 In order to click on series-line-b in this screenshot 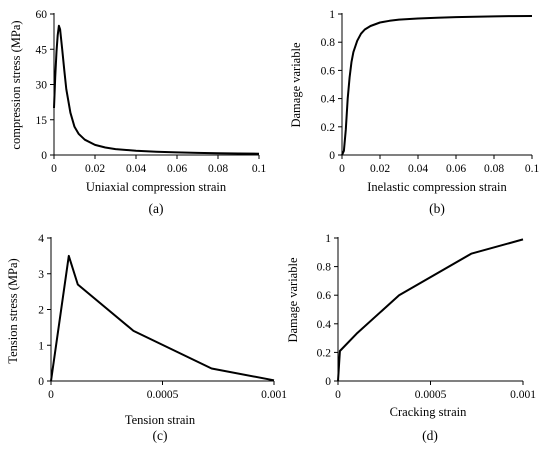, I will do `click(437, 85)`.